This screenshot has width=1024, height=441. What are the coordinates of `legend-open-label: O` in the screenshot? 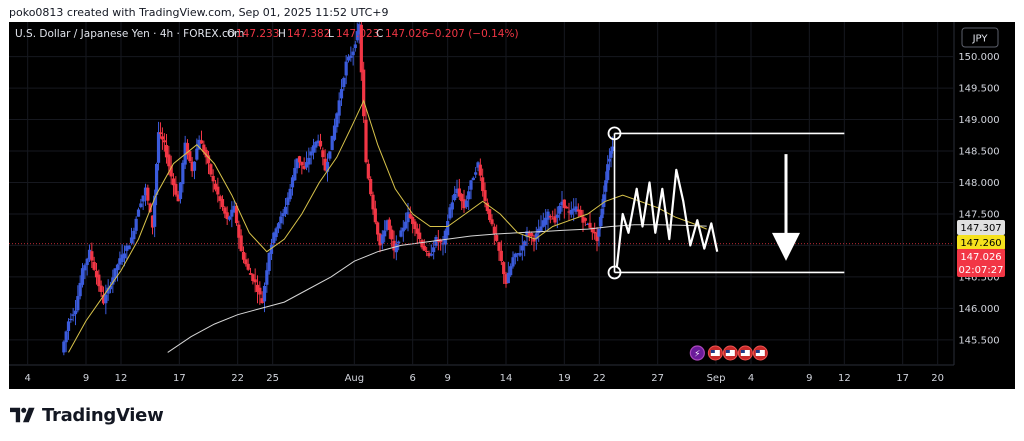 It's located at (231, 34).